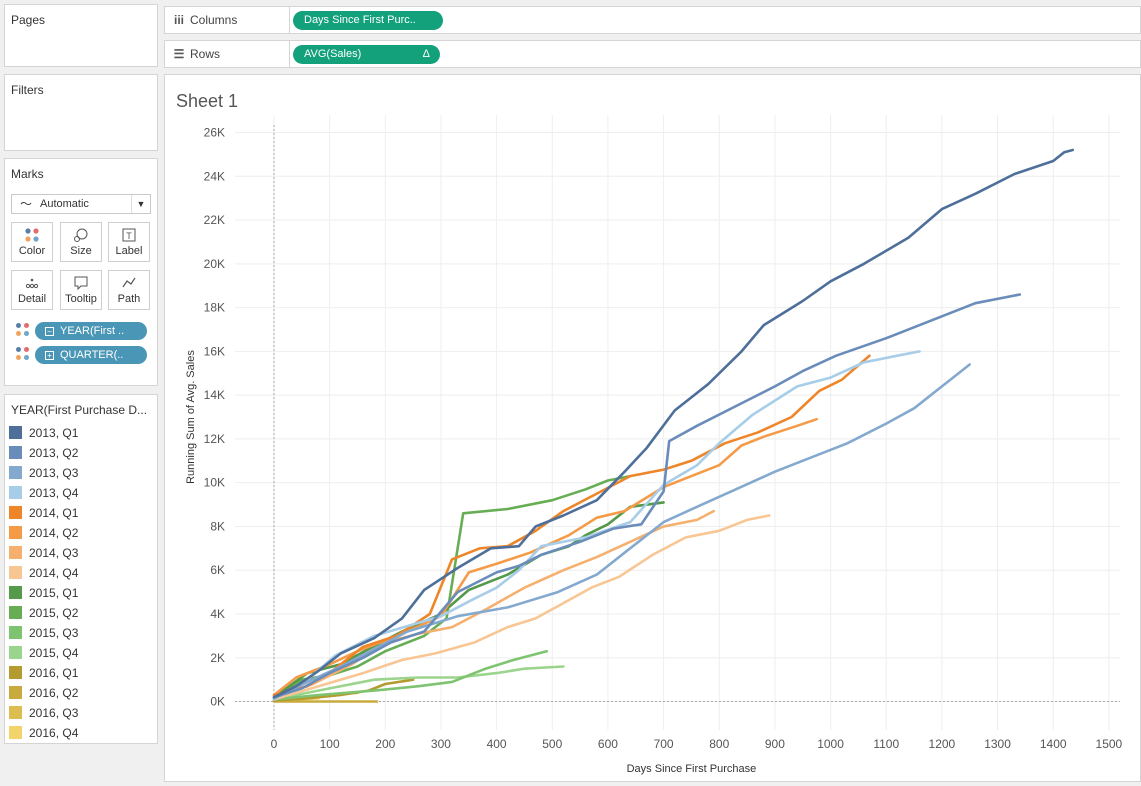  What do you see at coordinates (214, 220) in the screenshot?
I see `y-tick-label: 22K` at bounding box center [214, 220].